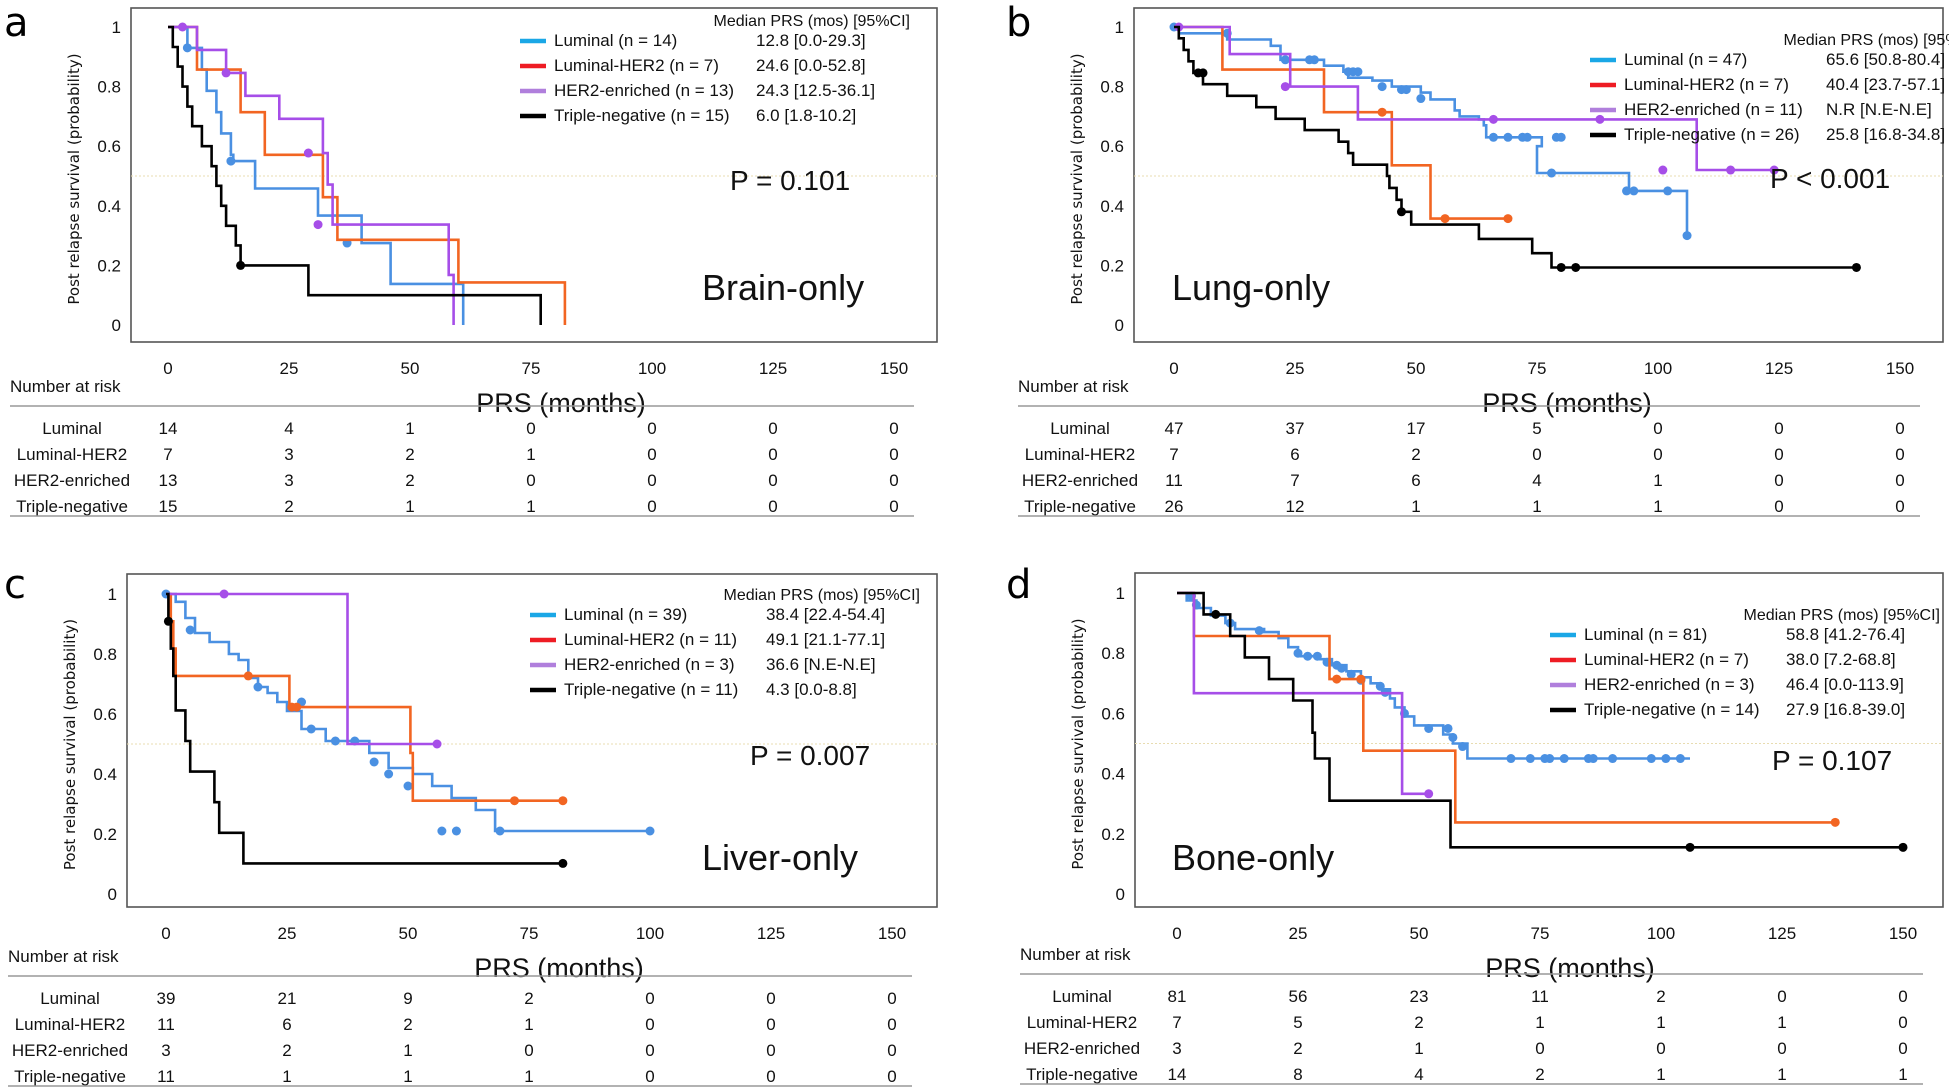  Describe the element at coordinates (454, 1050) in the screenshot. I see `risk-table-row: HER2-enriched 3 2 1 0 0 0 0` at that location.